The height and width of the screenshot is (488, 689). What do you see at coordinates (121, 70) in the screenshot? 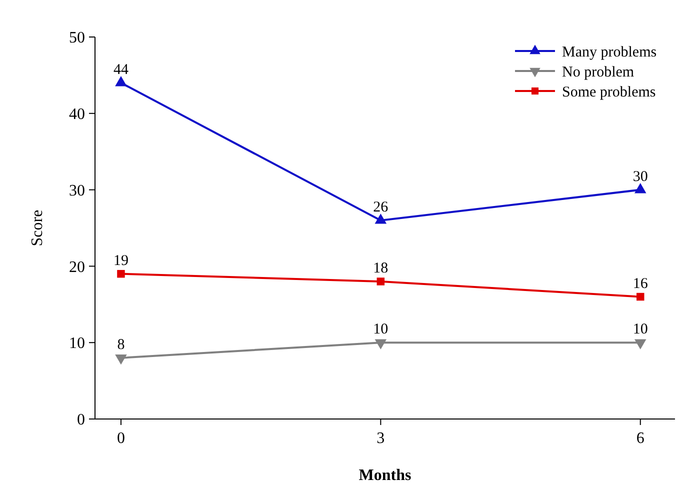
I see `data-label: 44` at bounding box center [121, 70].